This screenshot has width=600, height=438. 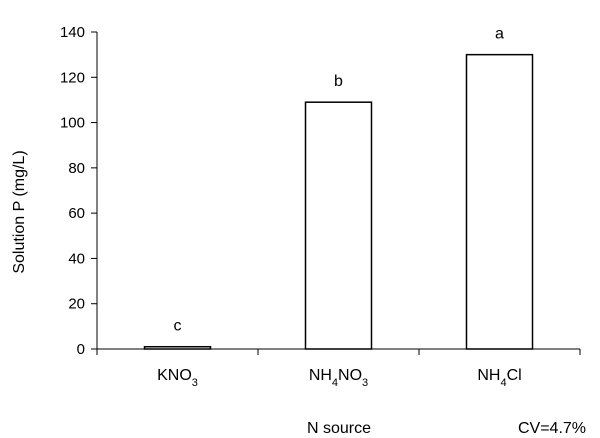 I want to click on y-axis-label: Solution P (mg/L), so click(x=19, y=211).